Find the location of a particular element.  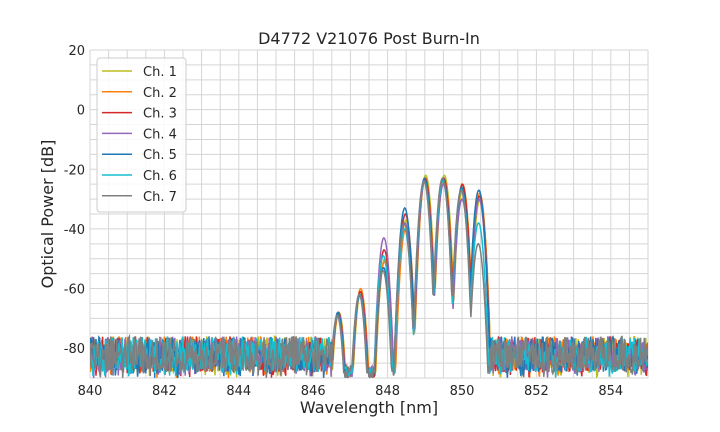

legend-box is located at coordinates (141, 135).